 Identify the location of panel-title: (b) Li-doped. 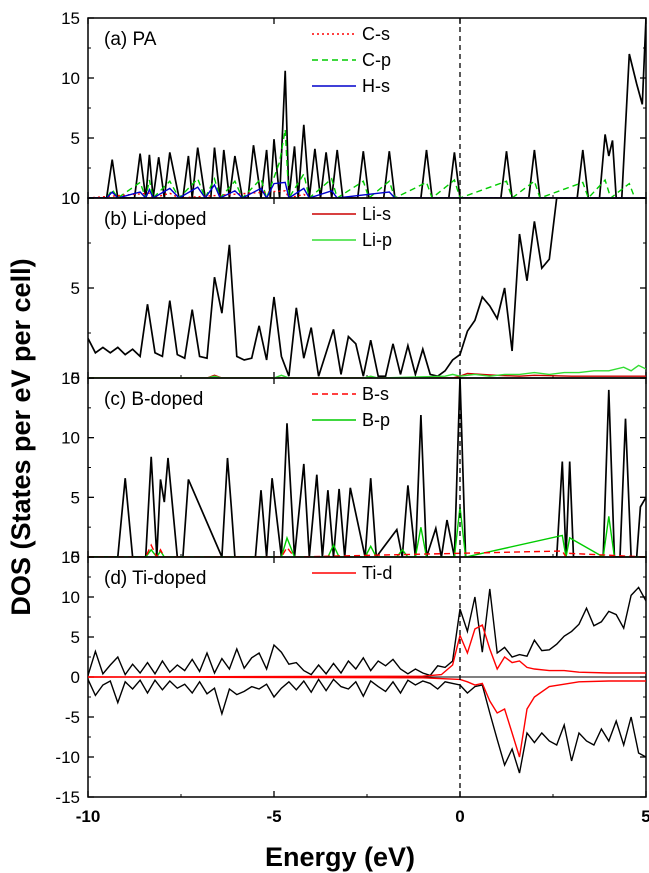
(155, 219).